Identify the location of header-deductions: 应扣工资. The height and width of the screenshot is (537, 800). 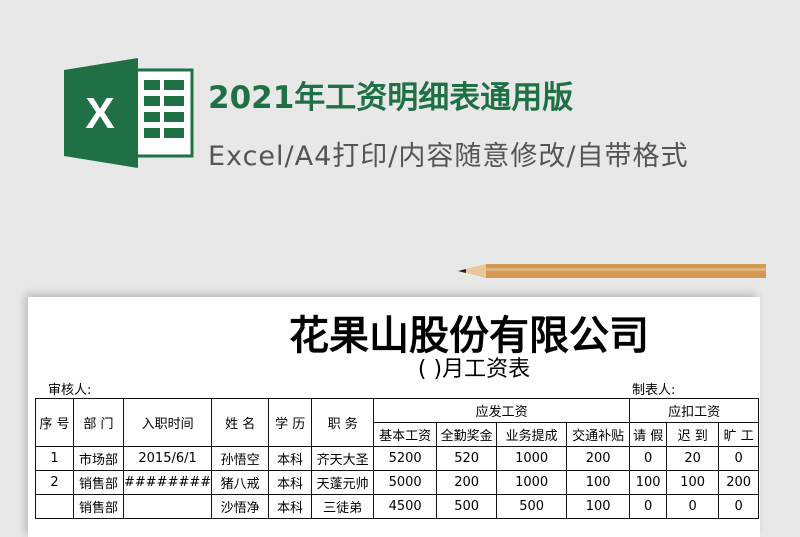
(694, 410).